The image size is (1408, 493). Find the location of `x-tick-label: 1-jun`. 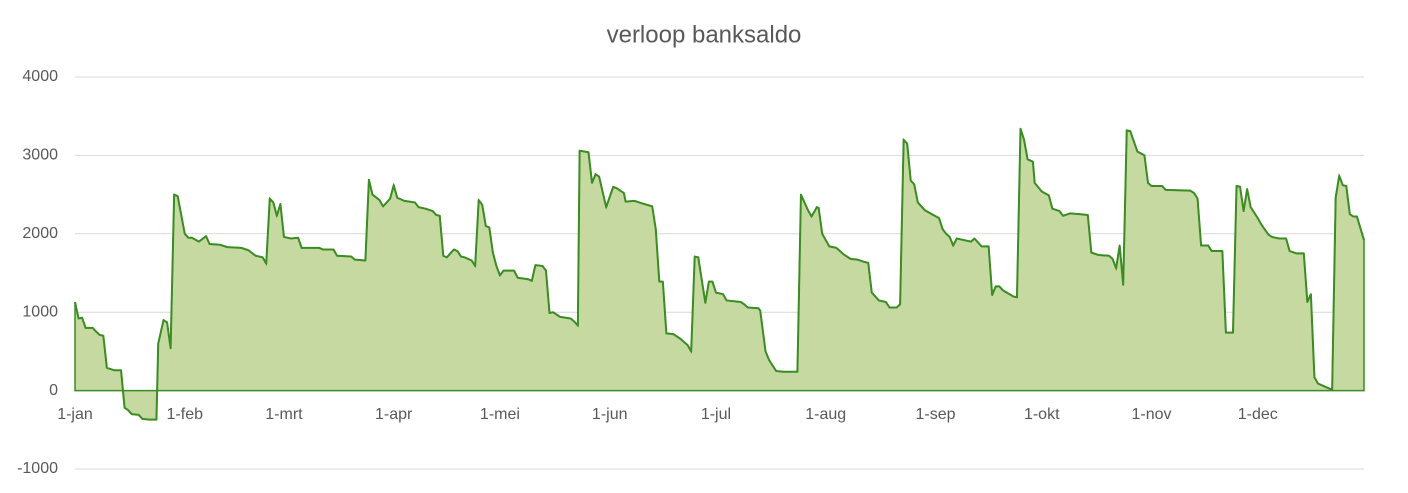

x-tick-label: 1-jun is located at coordinates (610, 414).